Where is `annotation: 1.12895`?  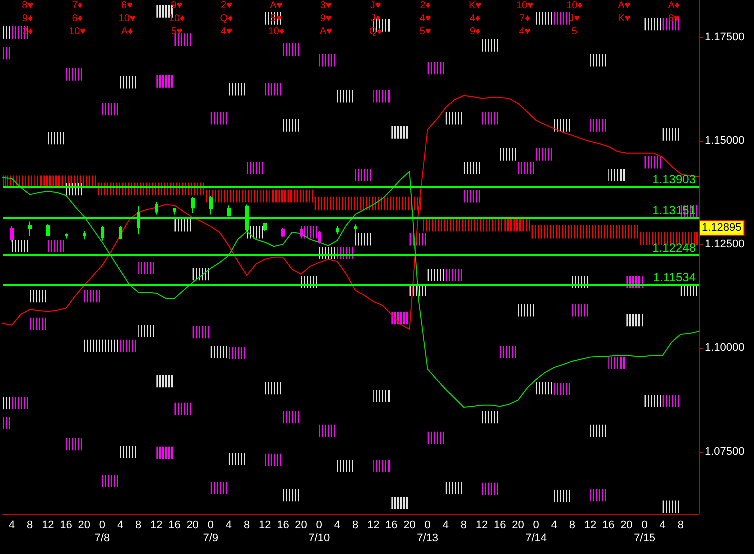
annotation: 1.12895 is located at coordinates (722, 228).